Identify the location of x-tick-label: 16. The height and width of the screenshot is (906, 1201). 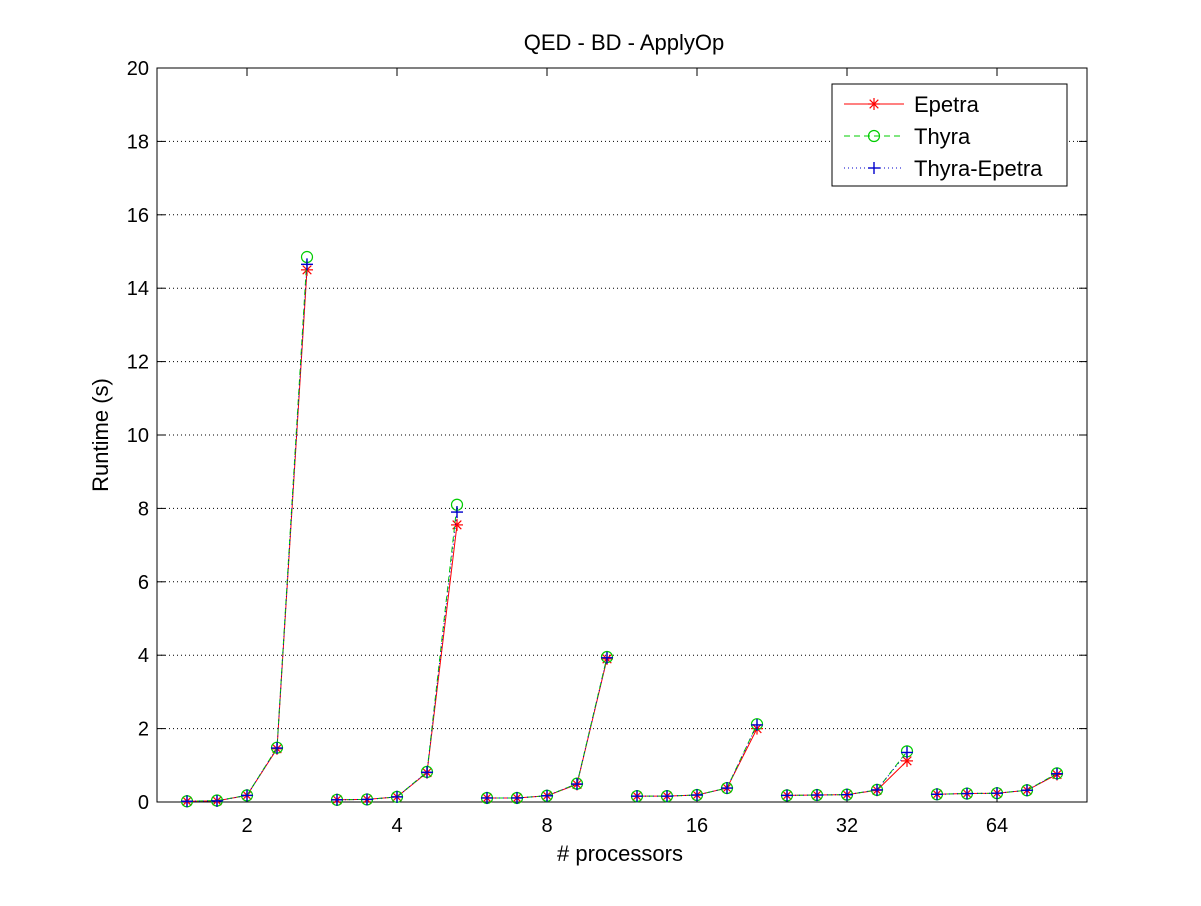
(697, 826).